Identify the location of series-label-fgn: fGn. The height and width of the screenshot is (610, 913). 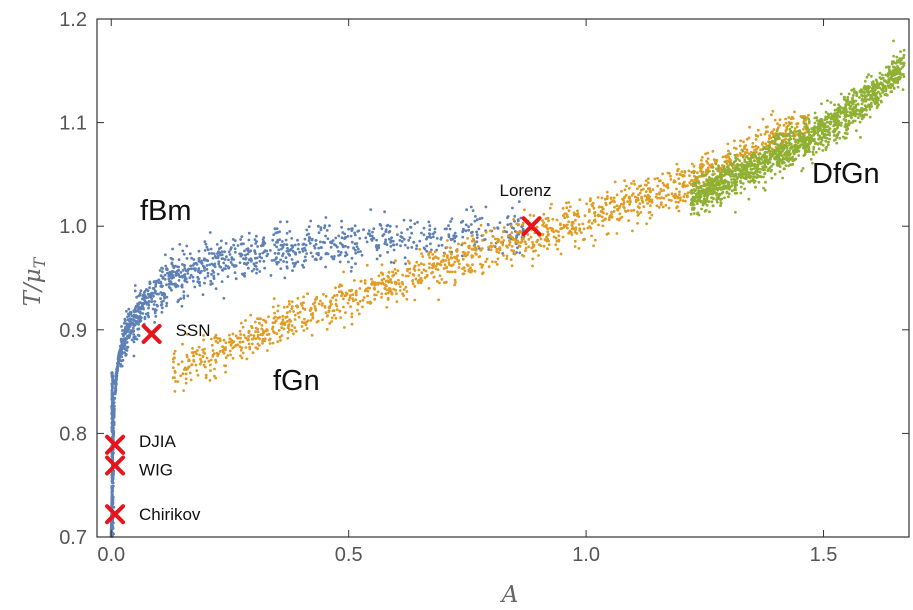
(296, 381).